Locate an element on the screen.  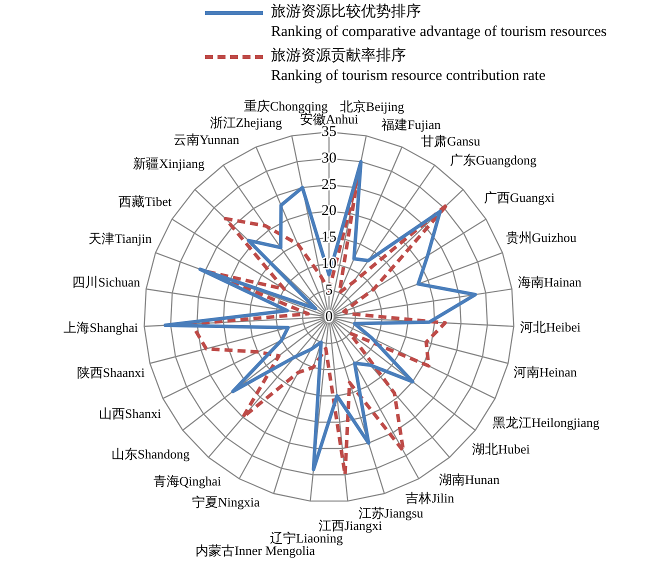
spoke-label: 黑龙江Heilongjiang is located at coordinates (546, 422).